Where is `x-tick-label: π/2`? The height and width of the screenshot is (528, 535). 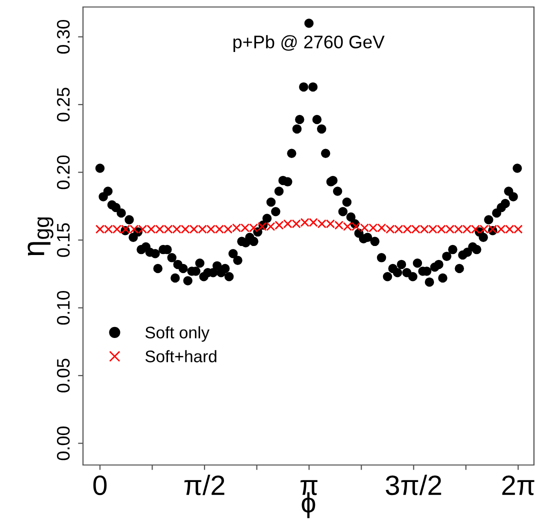
x-tick-label: π/2 is located at coordinates (204, 485).